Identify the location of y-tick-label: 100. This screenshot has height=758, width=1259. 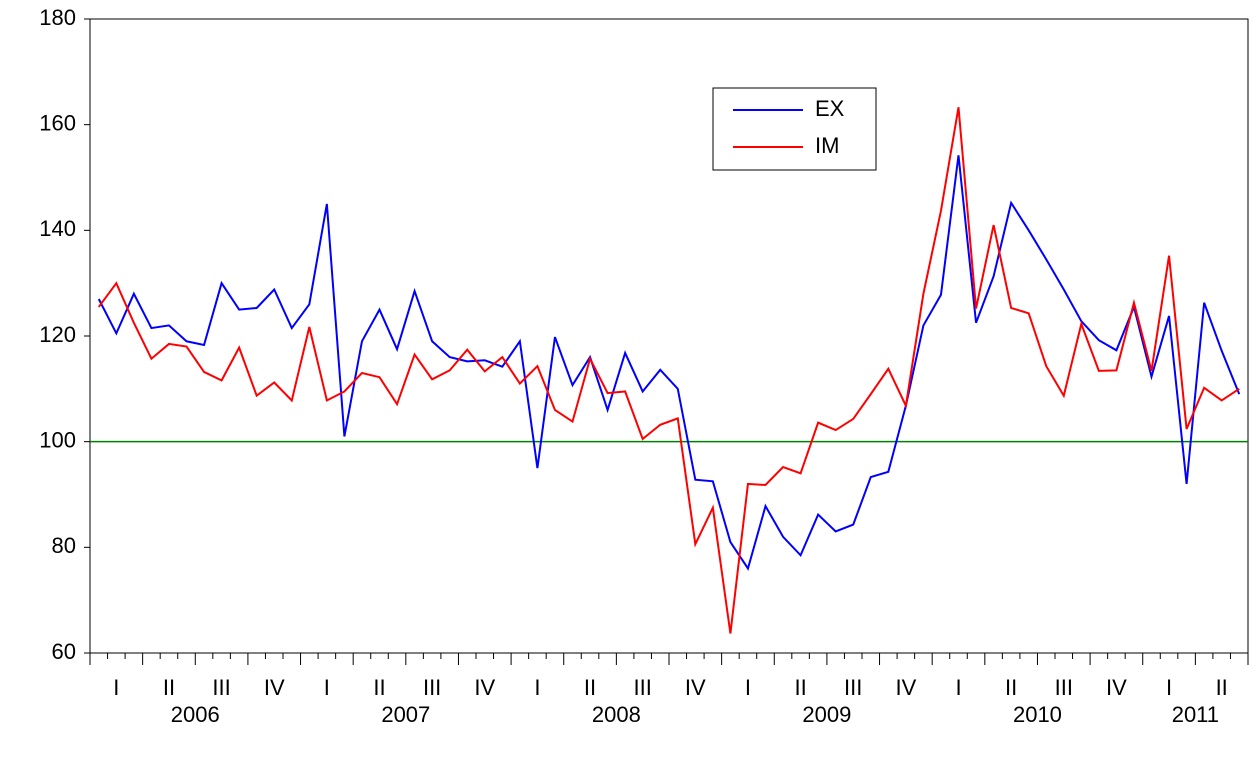
(57, 439).